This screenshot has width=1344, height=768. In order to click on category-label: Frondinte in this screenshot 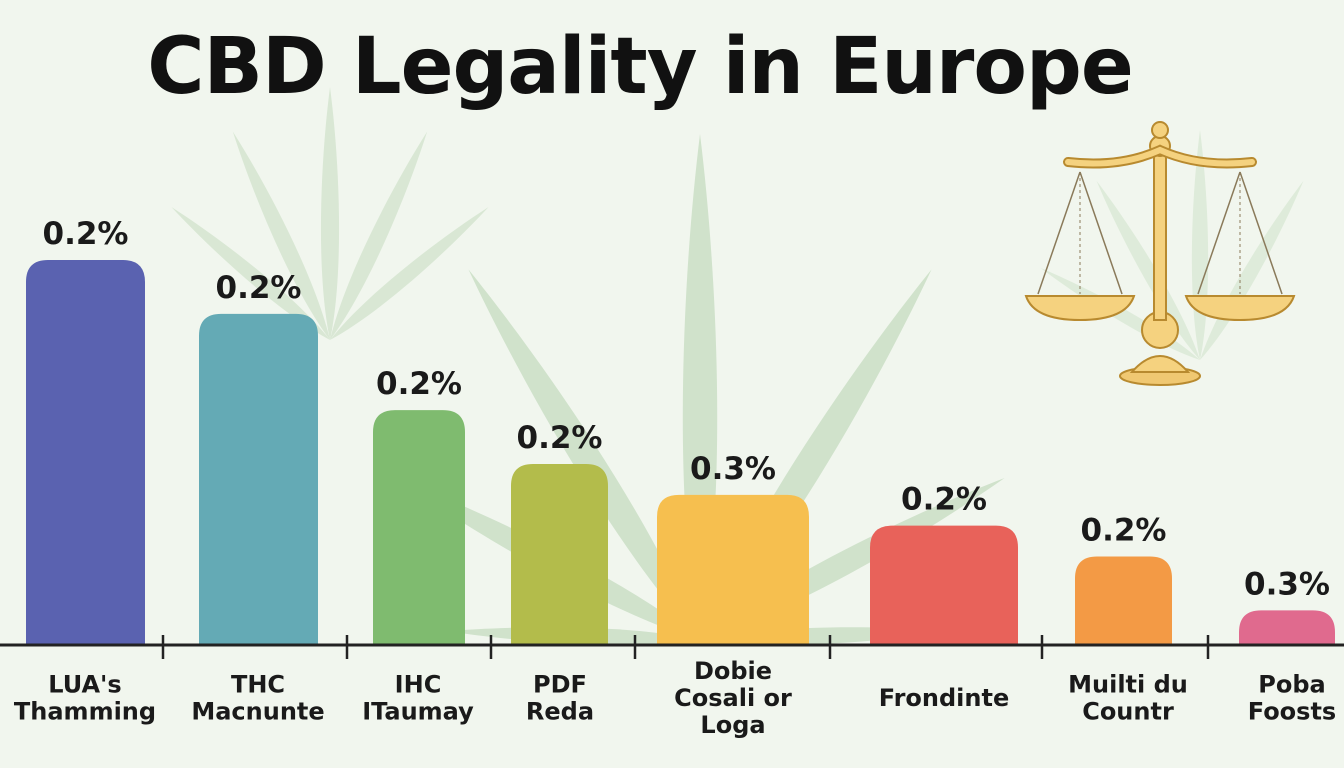, I will do `click(944, 698)`.